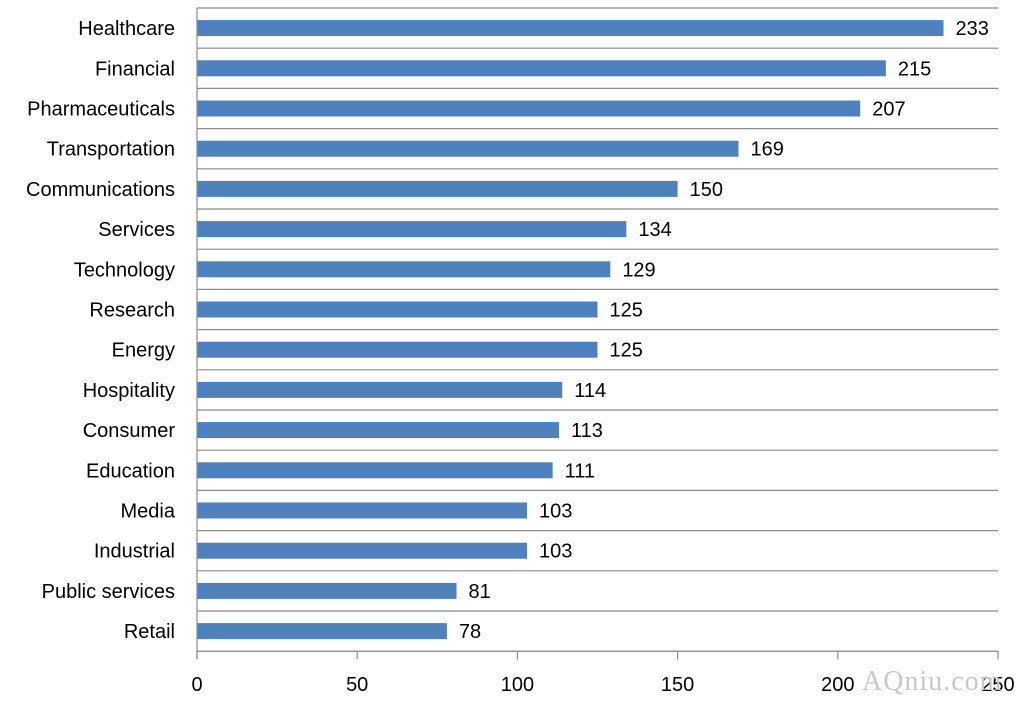 Image resolution: width=1024 pixels, height=701 pixels. Describe the element at coordinates (480, 592) in the screenshot. I see `value-label: 81` at that location.